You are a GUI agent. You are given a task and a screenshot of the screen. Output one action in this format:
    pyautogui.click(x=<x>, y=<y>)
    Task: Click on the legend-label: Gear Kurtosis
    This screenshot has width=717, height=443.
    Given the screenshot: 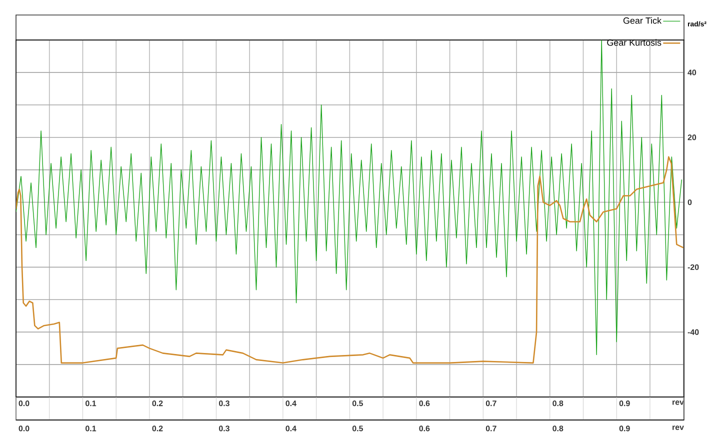 What is the action you would take?
    pyautogui.click(x=634, y=42)
    